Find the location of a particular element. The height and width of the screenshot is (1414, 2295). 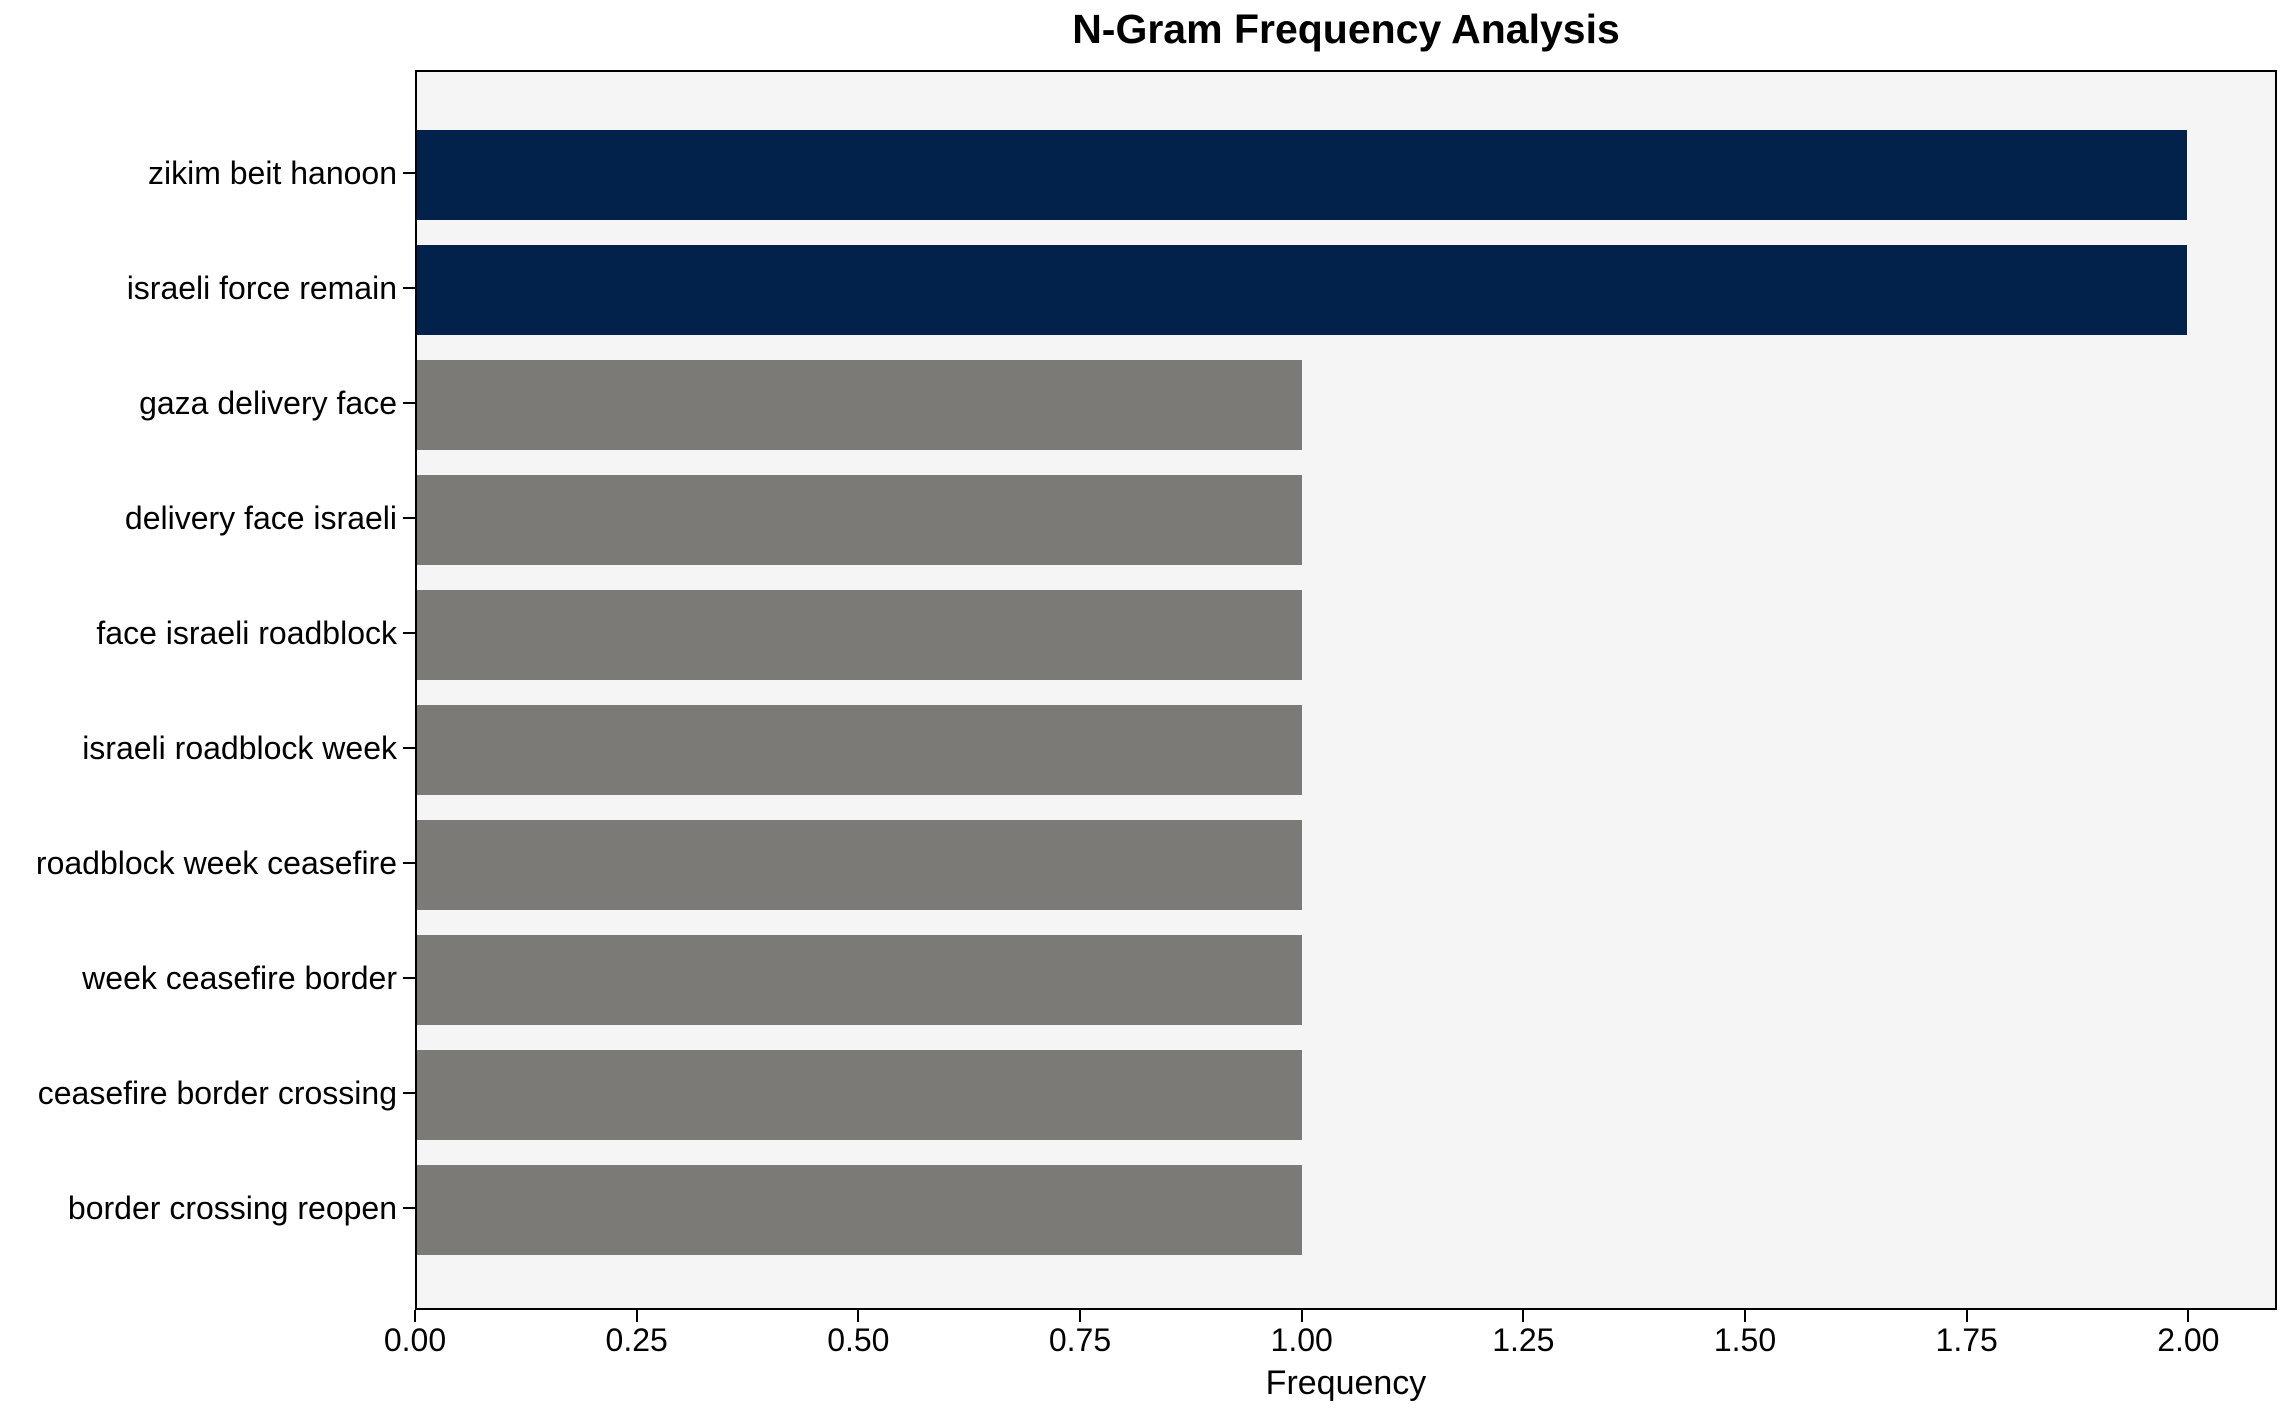

x-tick-label: 1.50 is located at coordinates (1745, 1340).